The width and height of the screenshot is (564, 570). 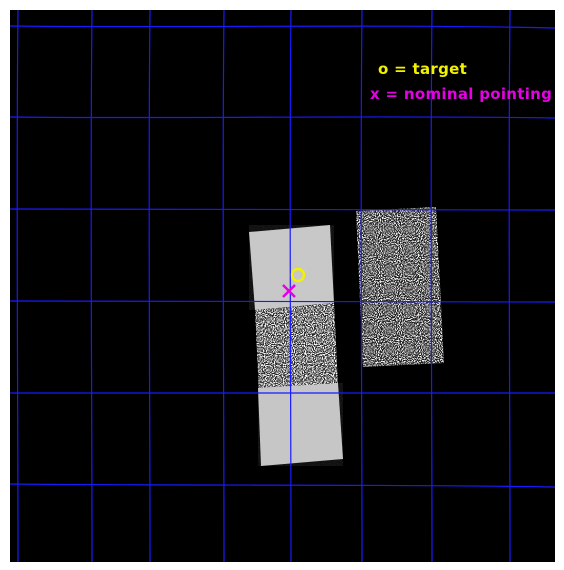 I want to click on detector-chip-middle, so click(x=296, y=348).